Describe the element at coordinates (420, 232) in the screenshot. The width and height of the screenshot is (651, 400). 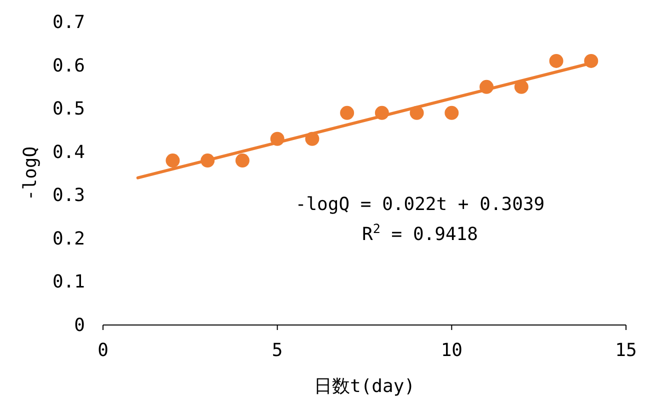
I see `annotation: R$^{2}$ = 0.9418` at that location.